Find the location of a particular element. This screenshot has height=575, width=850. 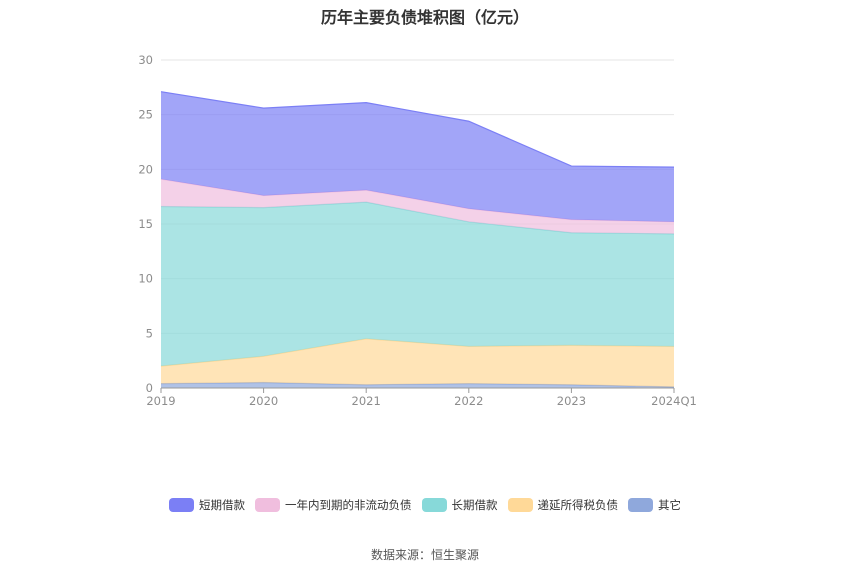

x-tick-label: 2023 is located at coordinates (571, 401).